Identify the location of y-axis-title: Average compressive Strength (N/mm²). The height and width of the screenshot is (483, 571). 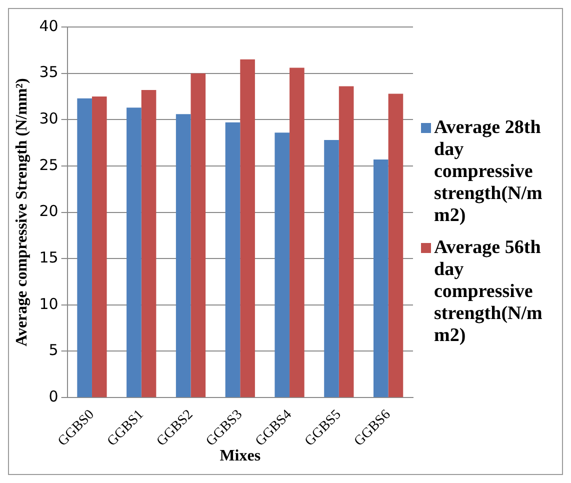
(22, 212).